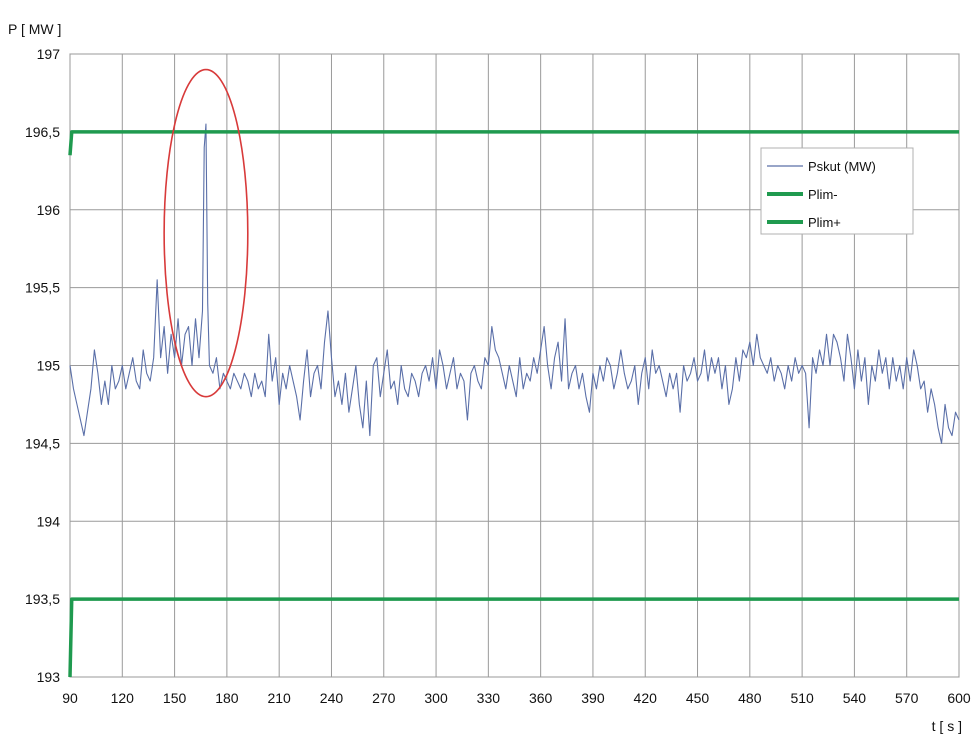 Image resolution: width=973 pixels, height=736 pixels. What do you see at coordinates (513, 143) in the screenshot?
I see `series-line-plim-plus` at bounding box center [513, 143].